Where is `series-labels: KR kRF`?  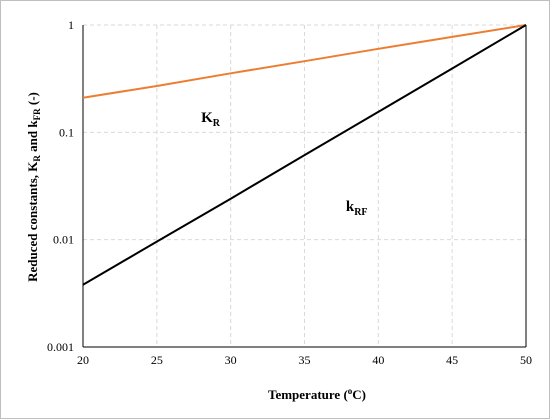 series-labels: KR kRF is located at coordinates (284, 164).